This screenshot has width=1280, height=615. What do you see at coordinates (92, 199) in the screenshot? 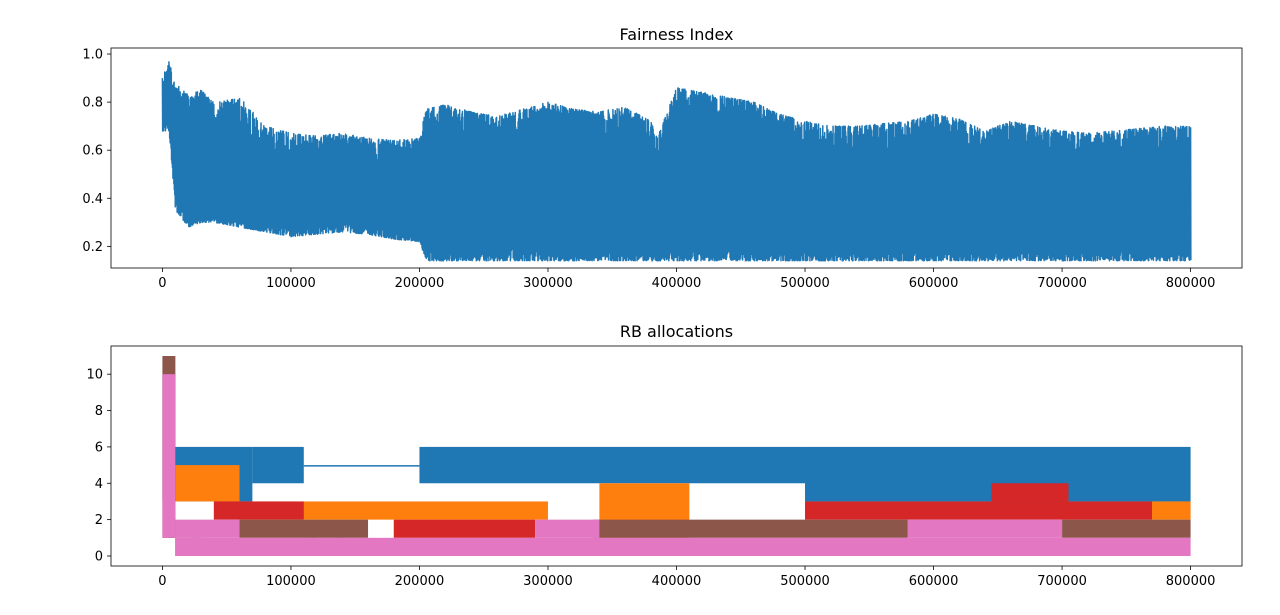
I see `y-tick-label: 0.4` at bounding box center [92, 199].